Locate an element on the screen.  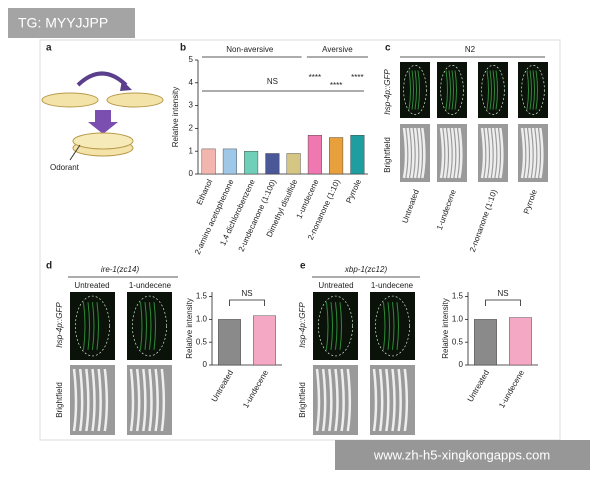
significance-bracket is located at coordinates (247, 302).